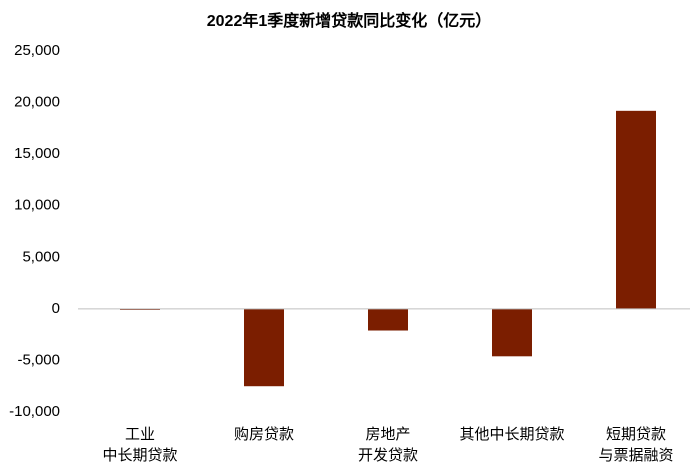 This screenshot has height=475, width=698. What do you see at coordinates (37, 205) in the screenshot?
I see `y-tick-label: 10,000` at bounding box center [37, 205].